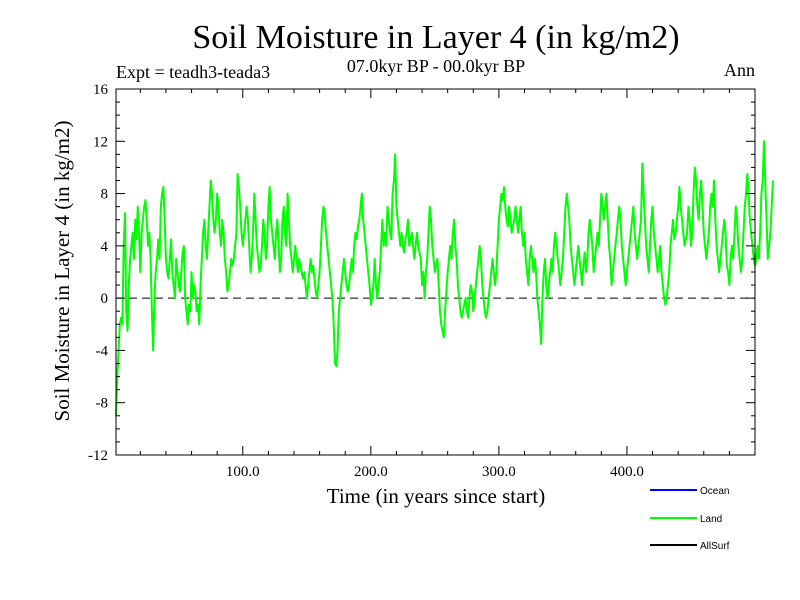 Image resolution: width=800 pixels, height=600 pixels. I want to click on y-axis-label: Soil Moisture in Layer 4 (in kg/m2), so click(62, 271).